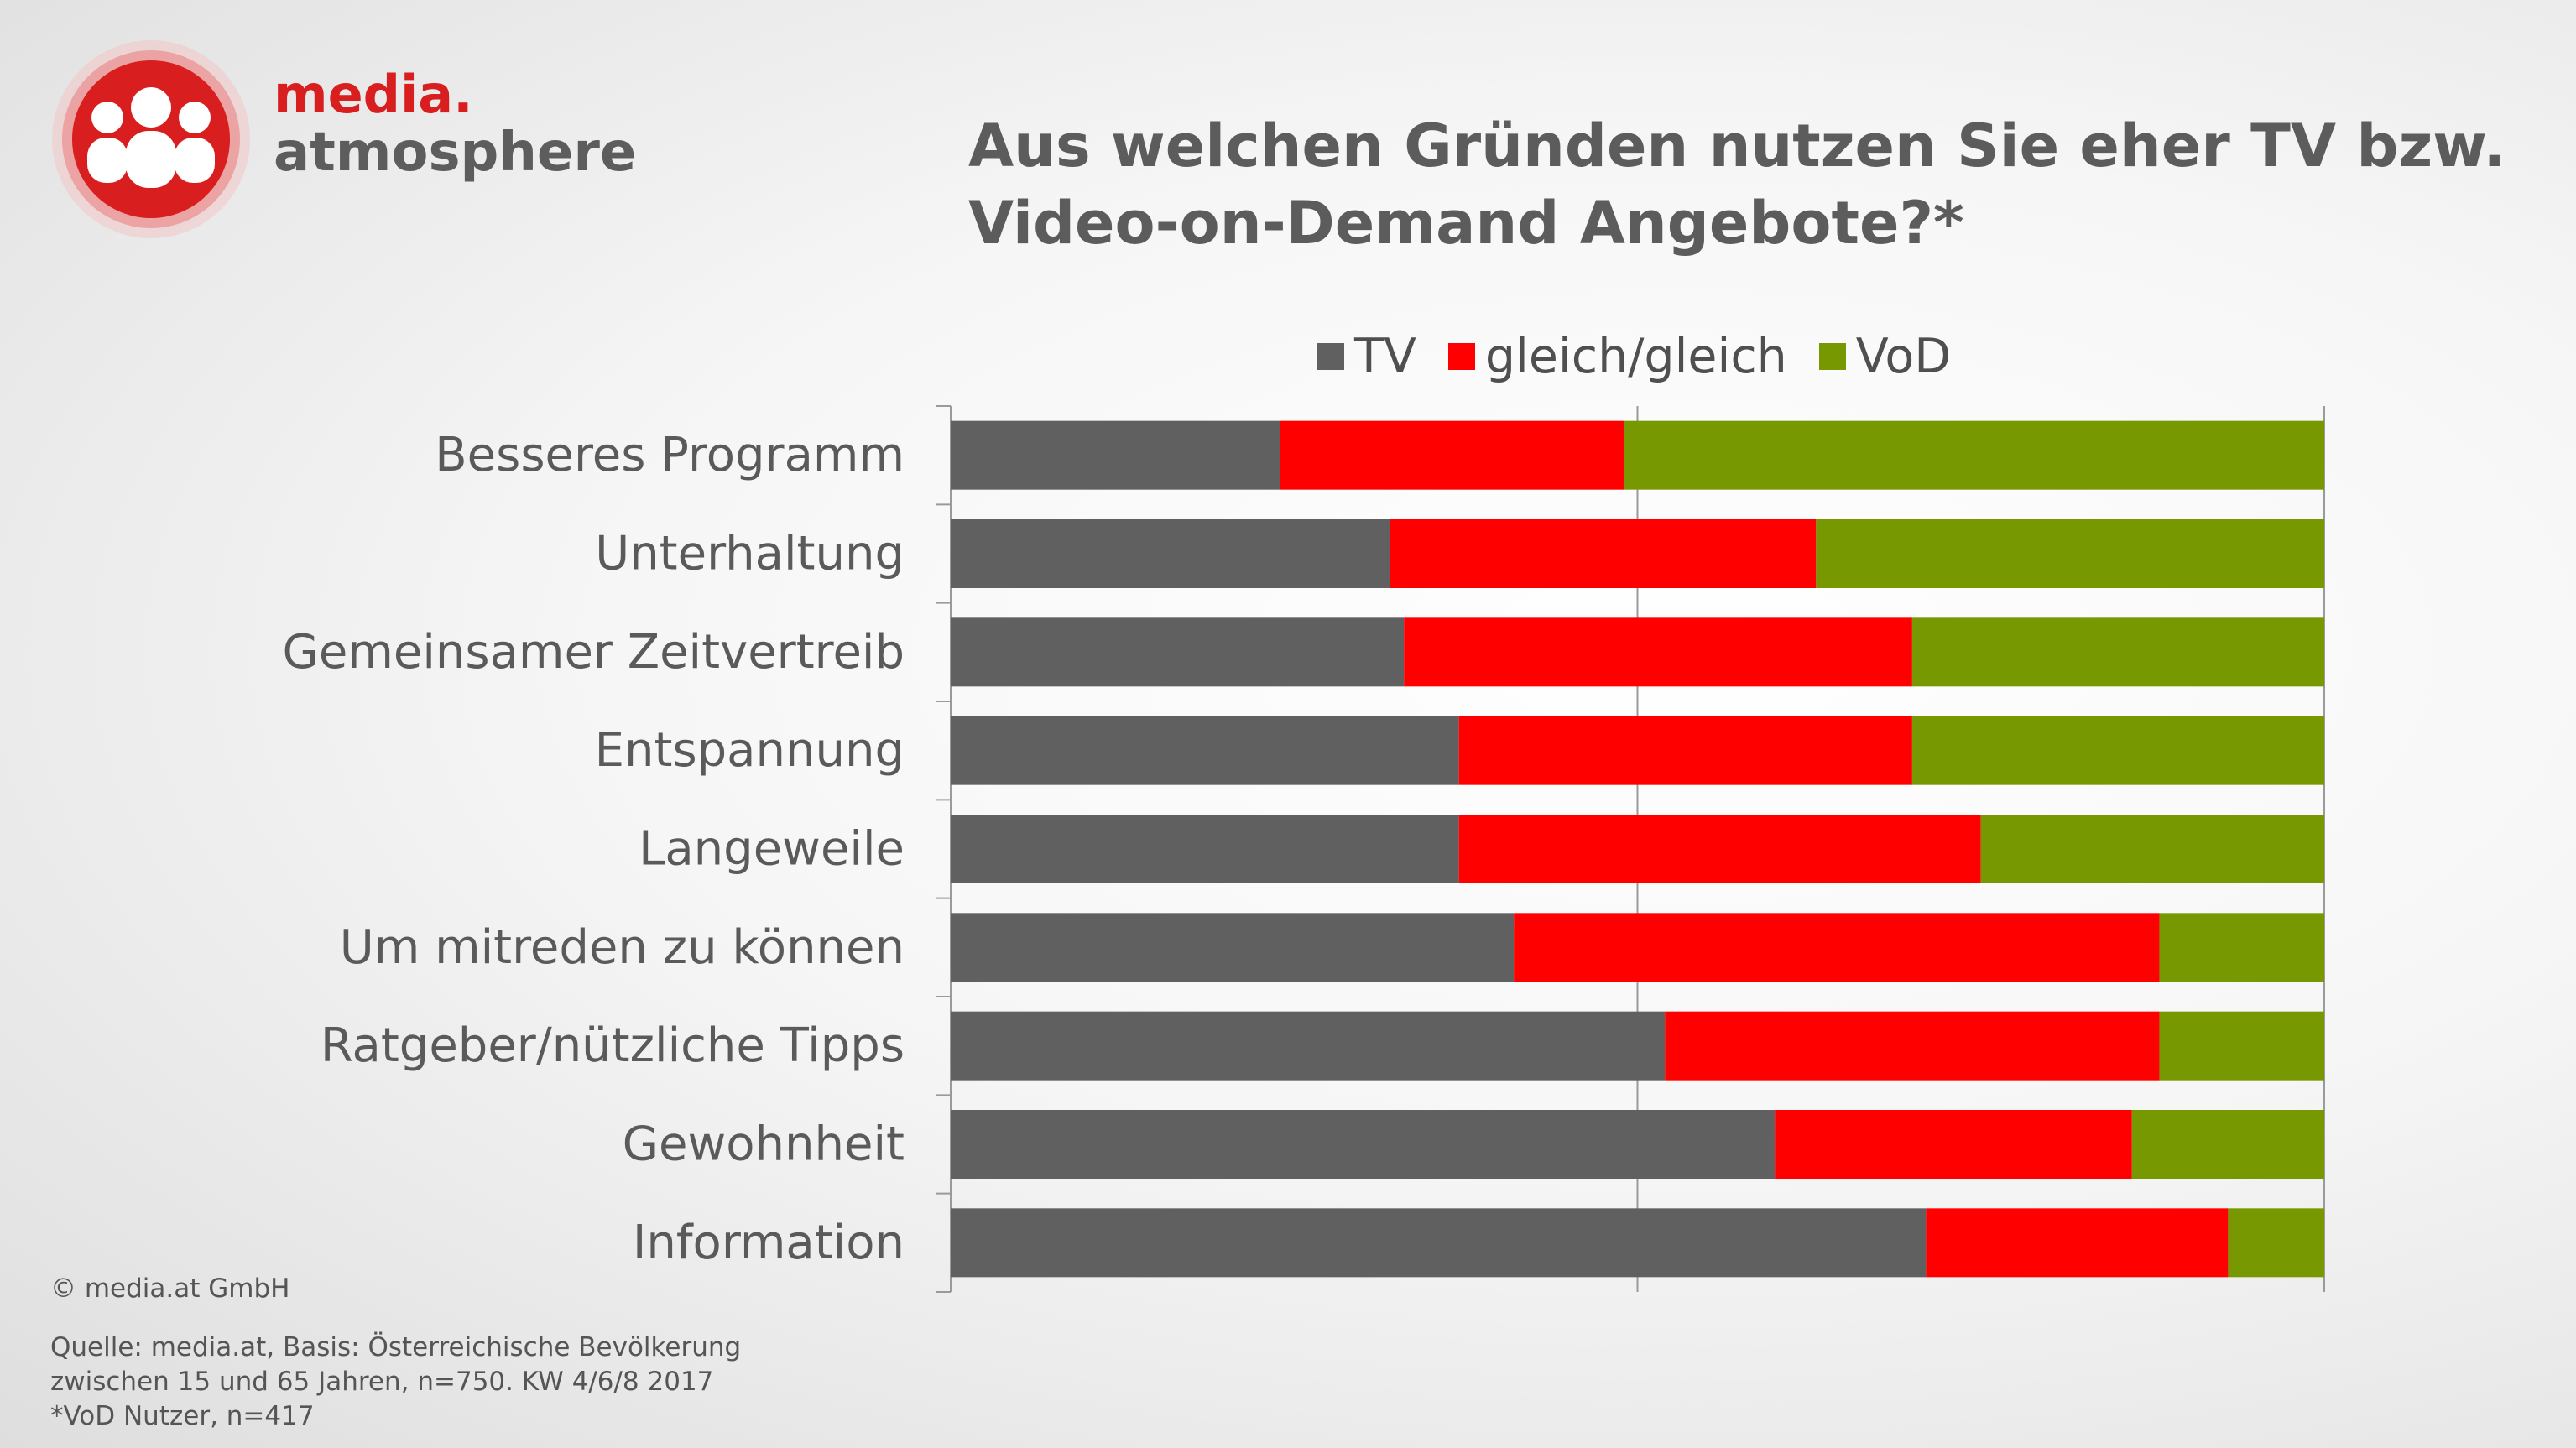  I want to click on brand-wordmark: media. atmosphere, so click(455, 124).